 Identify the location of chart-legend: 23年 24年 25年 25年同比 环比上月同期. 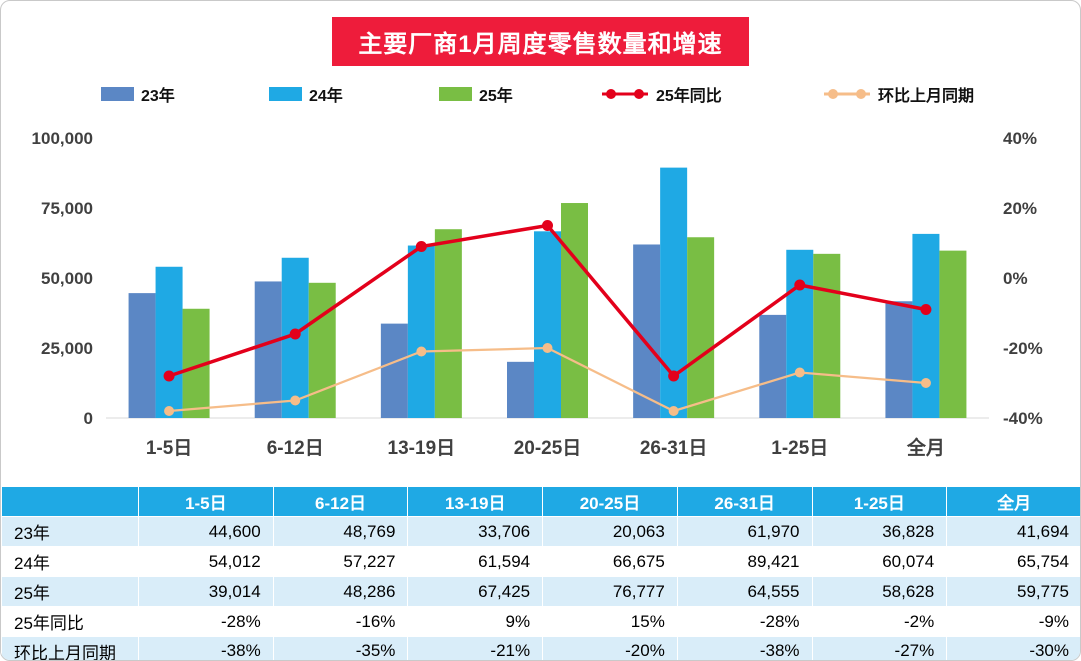
(540, 95).